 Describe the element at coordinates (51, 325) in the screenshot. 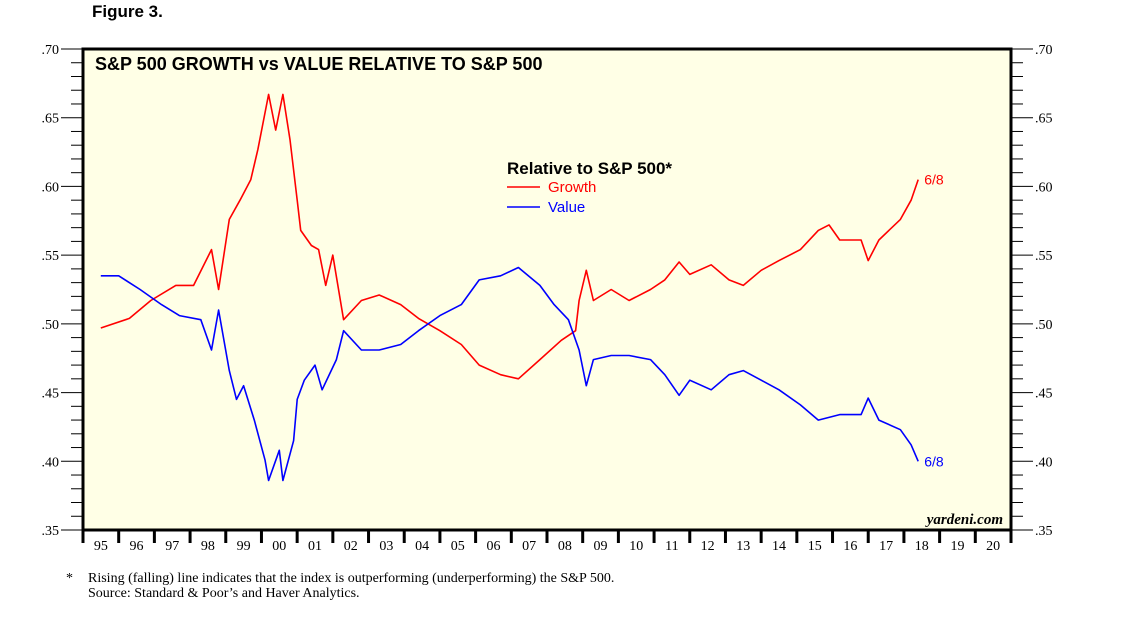

I see `y-tick-label-left: .50` at that location.